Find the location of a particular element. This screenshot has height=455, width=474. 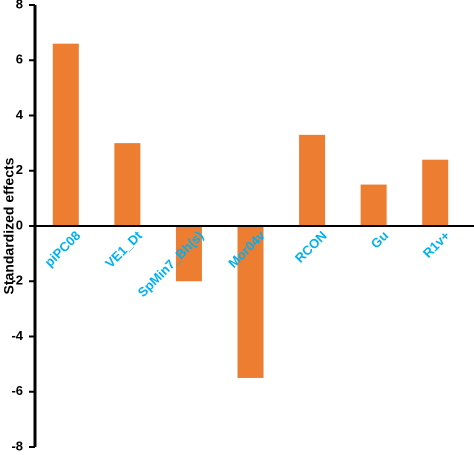

x-tick-label: VE1_Dt is located at coordinates (123, 248).